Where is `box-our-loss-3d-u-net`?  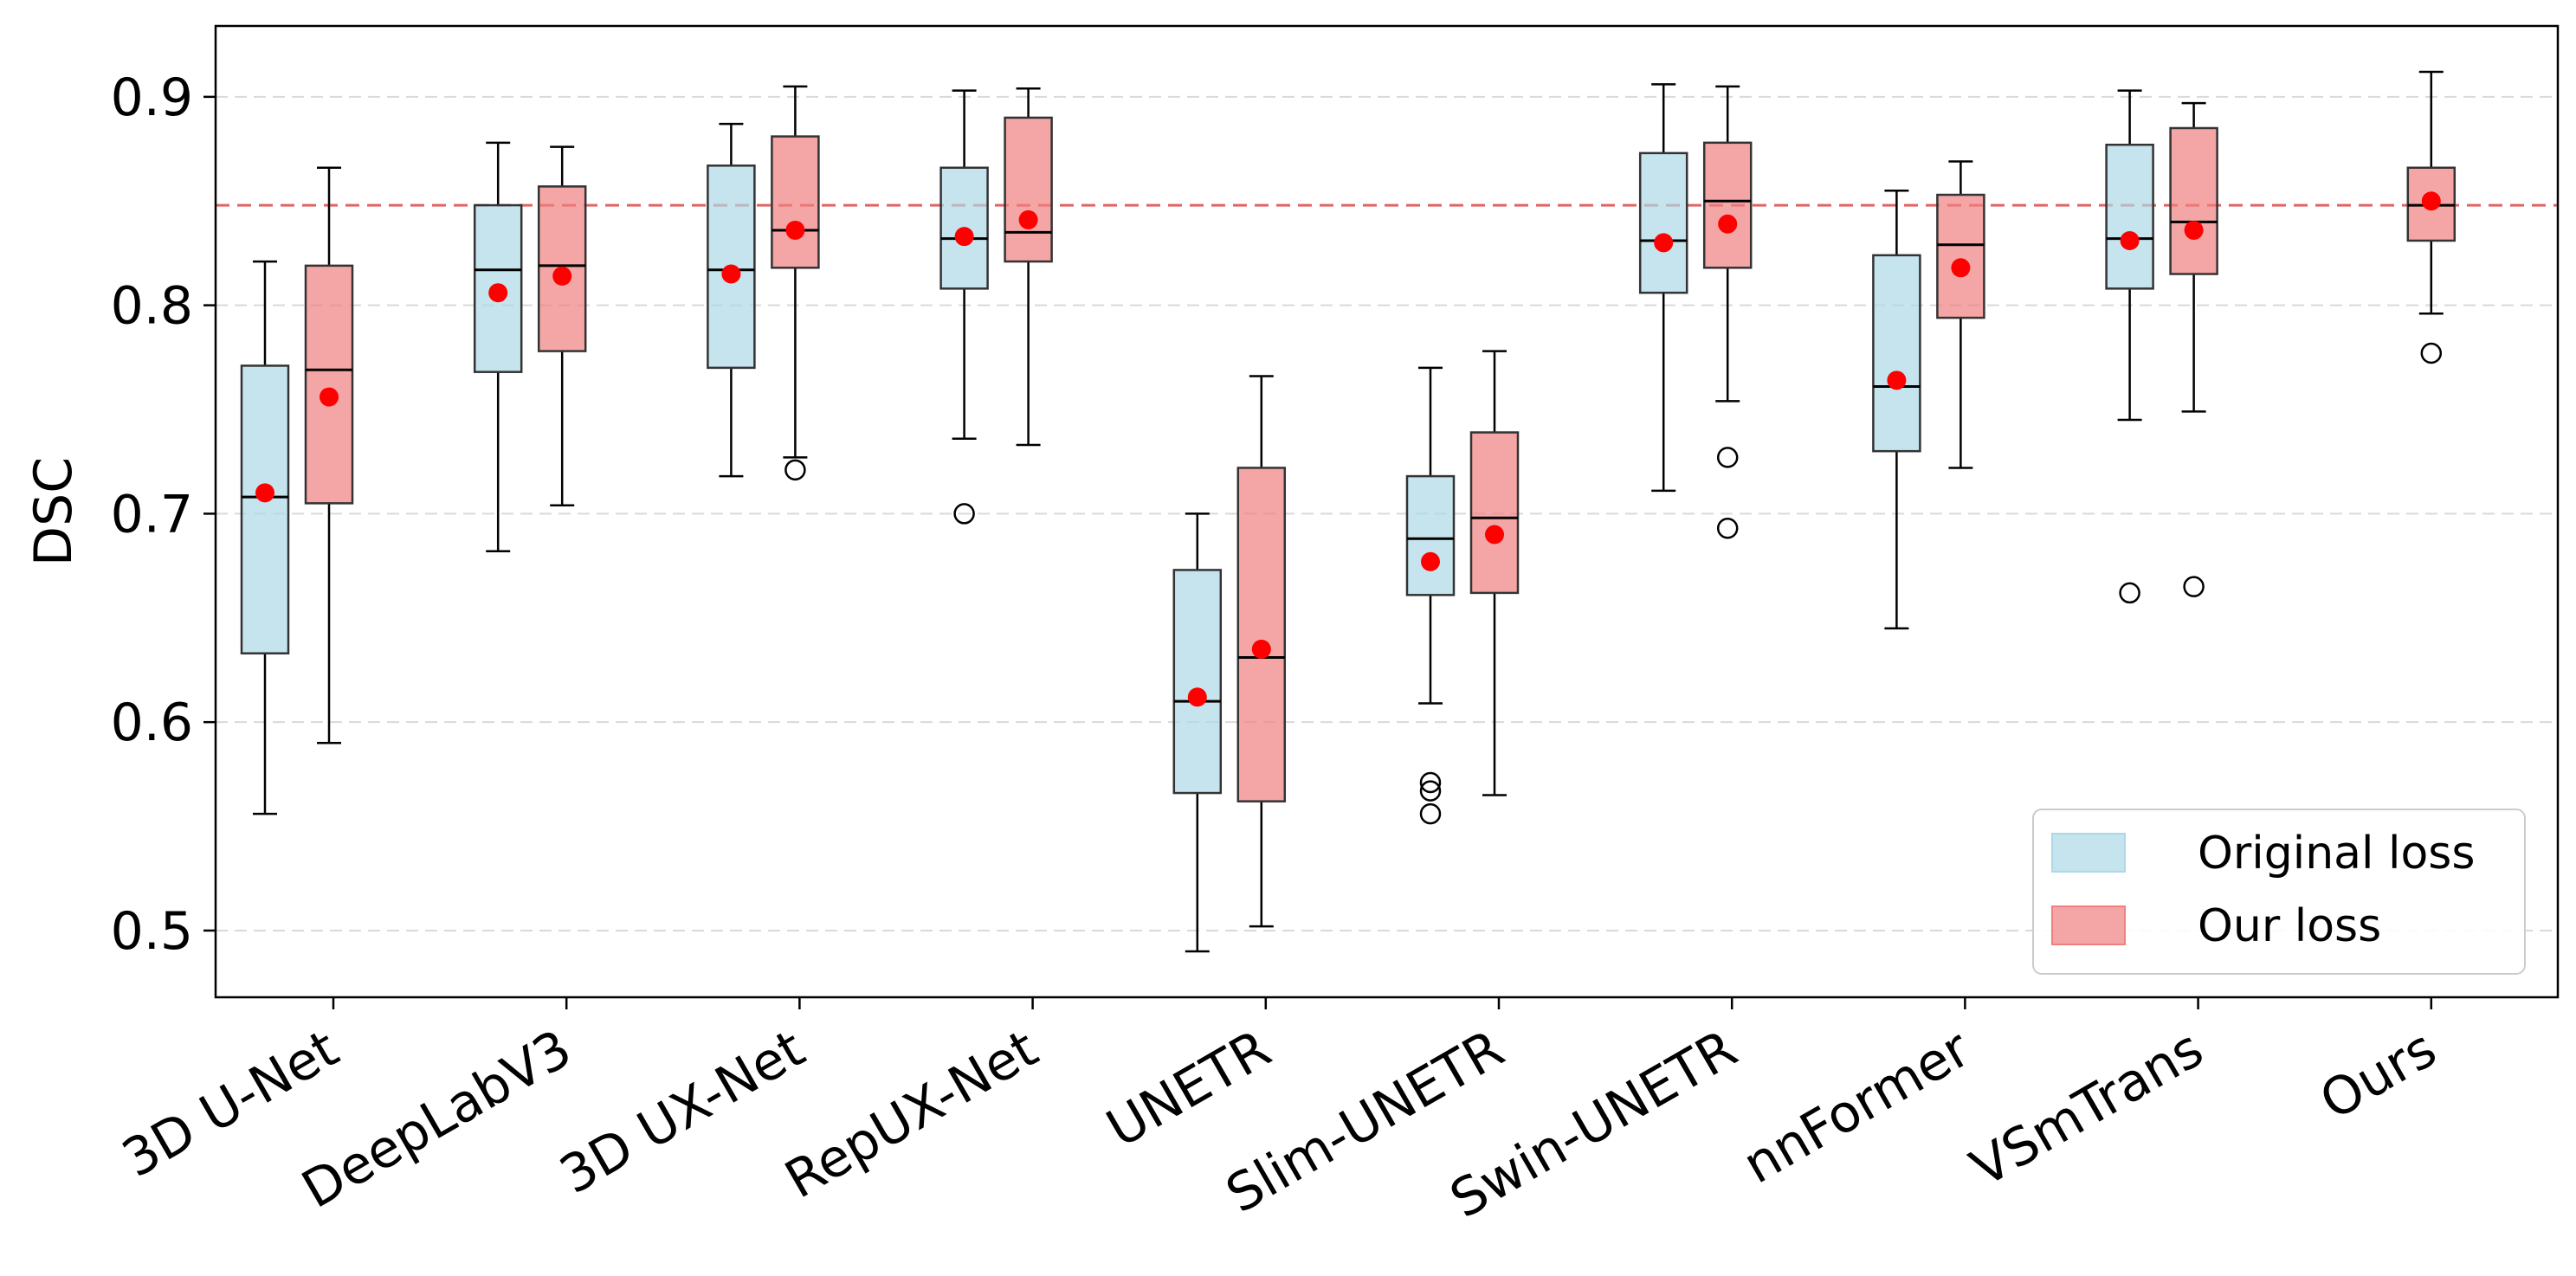
box-our-loss-3d-u-net is located at coordinates (329, 384).